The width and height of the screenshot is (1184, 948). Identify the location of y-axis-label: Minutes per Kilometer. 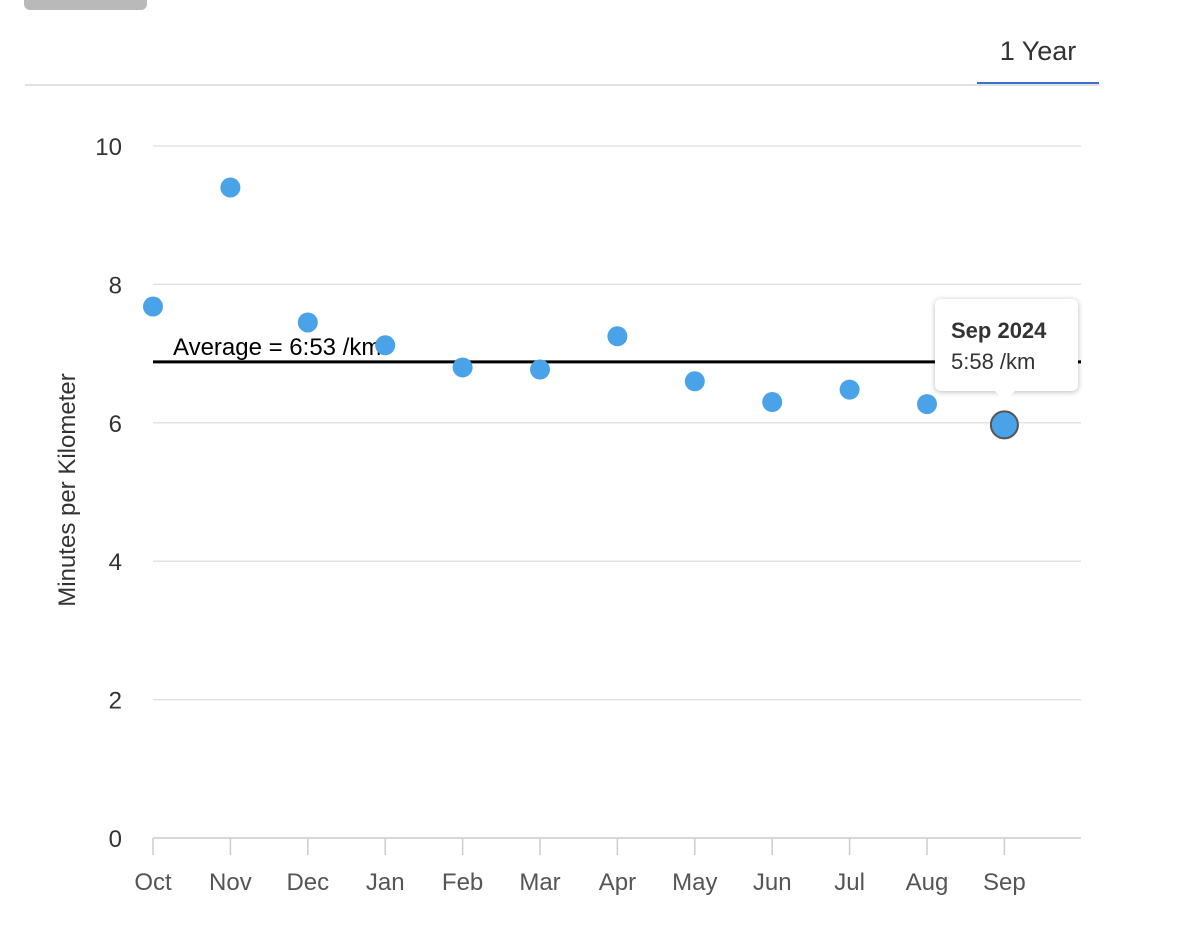
(67, 489).